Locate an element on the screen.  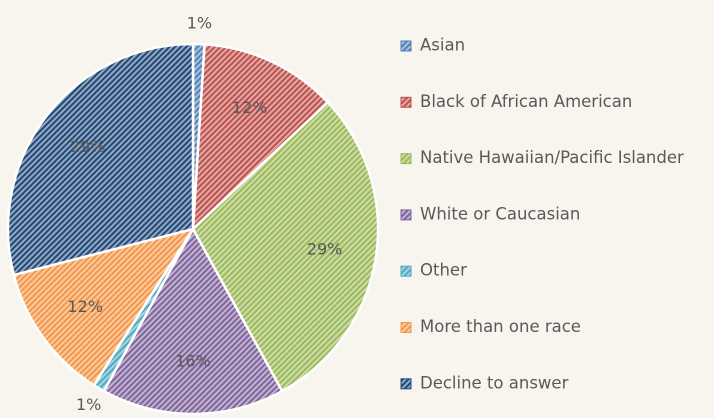
data-label: 16% is located at coordinates (193, 361).